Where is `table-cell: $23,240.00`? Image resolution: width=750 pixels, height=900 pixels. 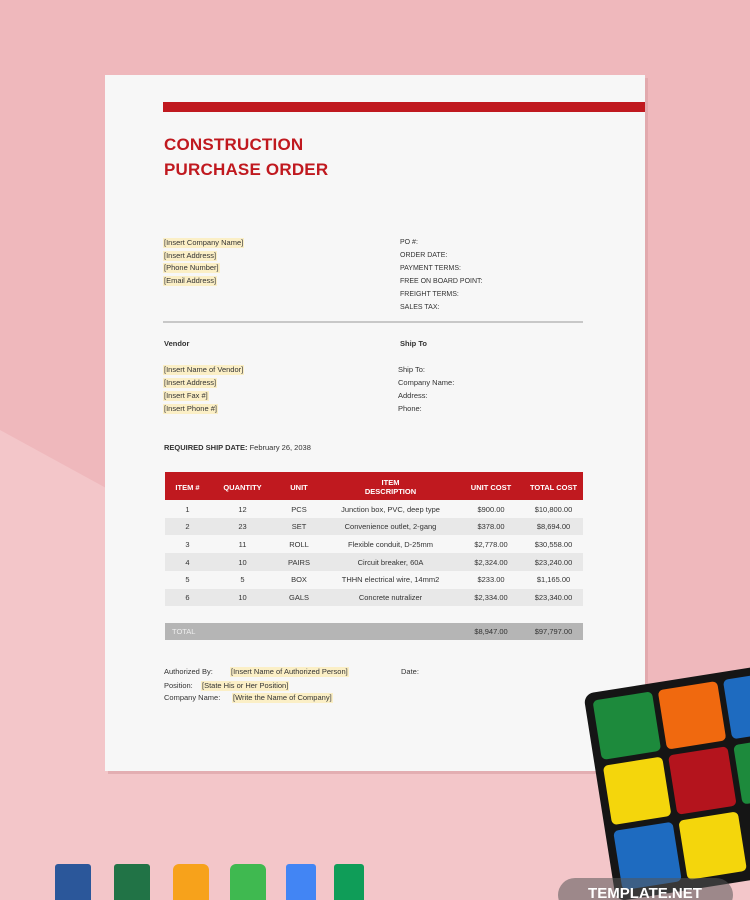 table-cell: $23,240.00 is located at coordinates (553, 562).